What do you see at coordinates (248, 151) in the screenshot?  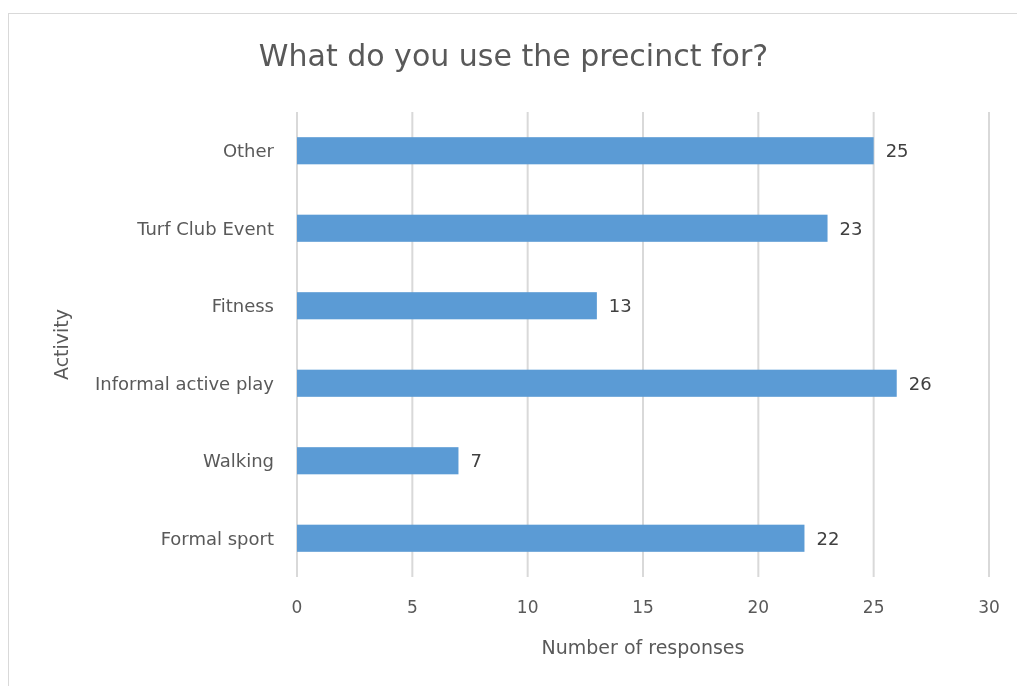 I see `y-tick-label: Other` at bounding box center [248, 151].